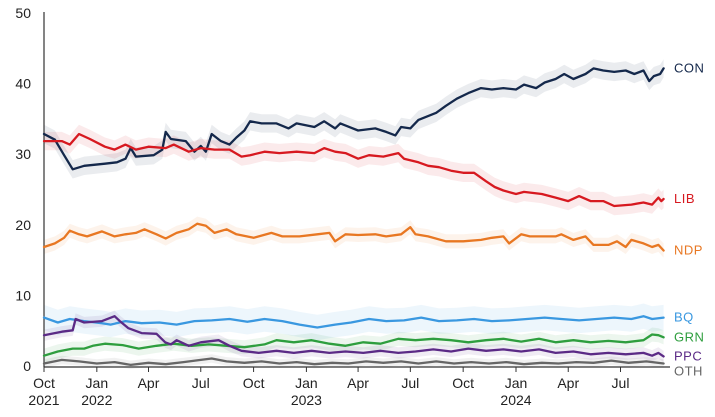 The height and width of the screenshot is (417, 715). Describe the element at coordinates (27, 366) in the screenshot. I see `y-tick-label: 0` at that location.